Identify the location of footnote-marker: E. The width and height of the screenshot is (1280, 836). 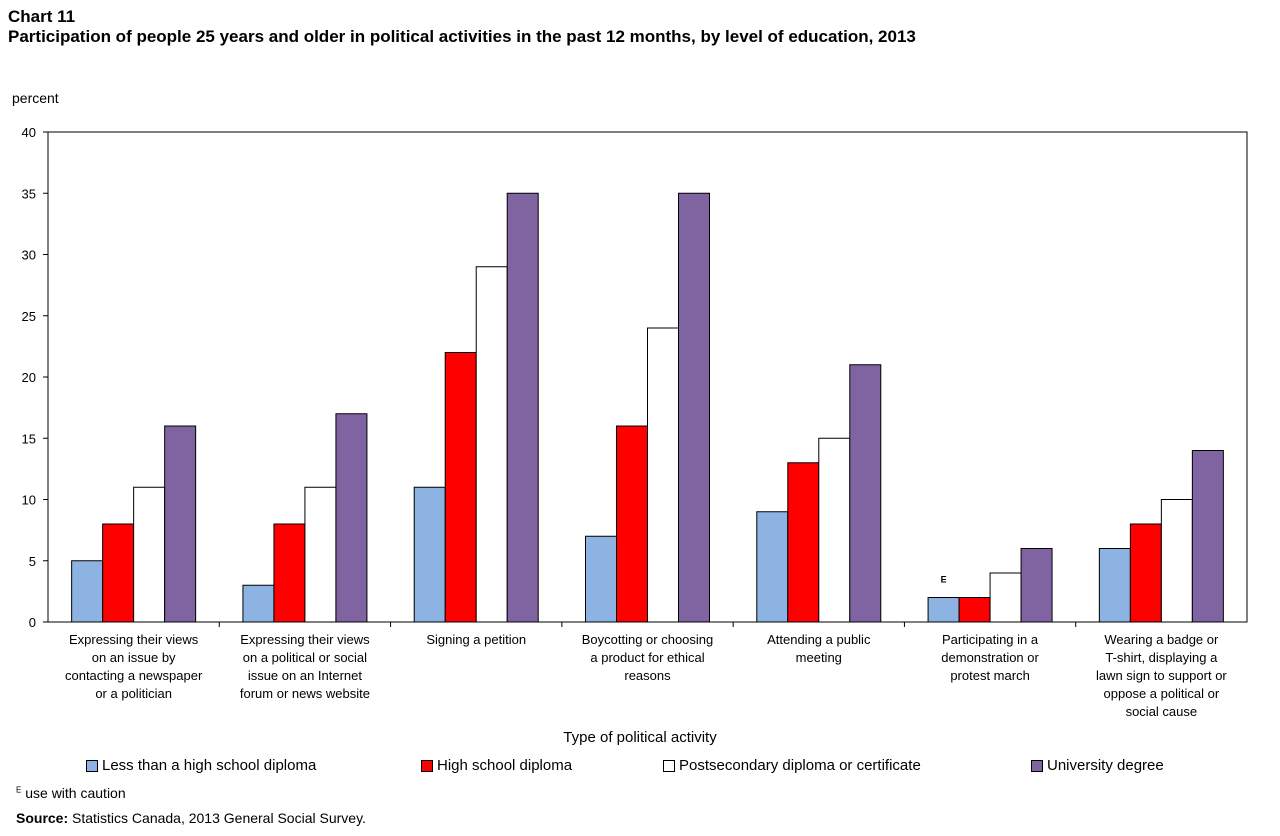
(19, 790).